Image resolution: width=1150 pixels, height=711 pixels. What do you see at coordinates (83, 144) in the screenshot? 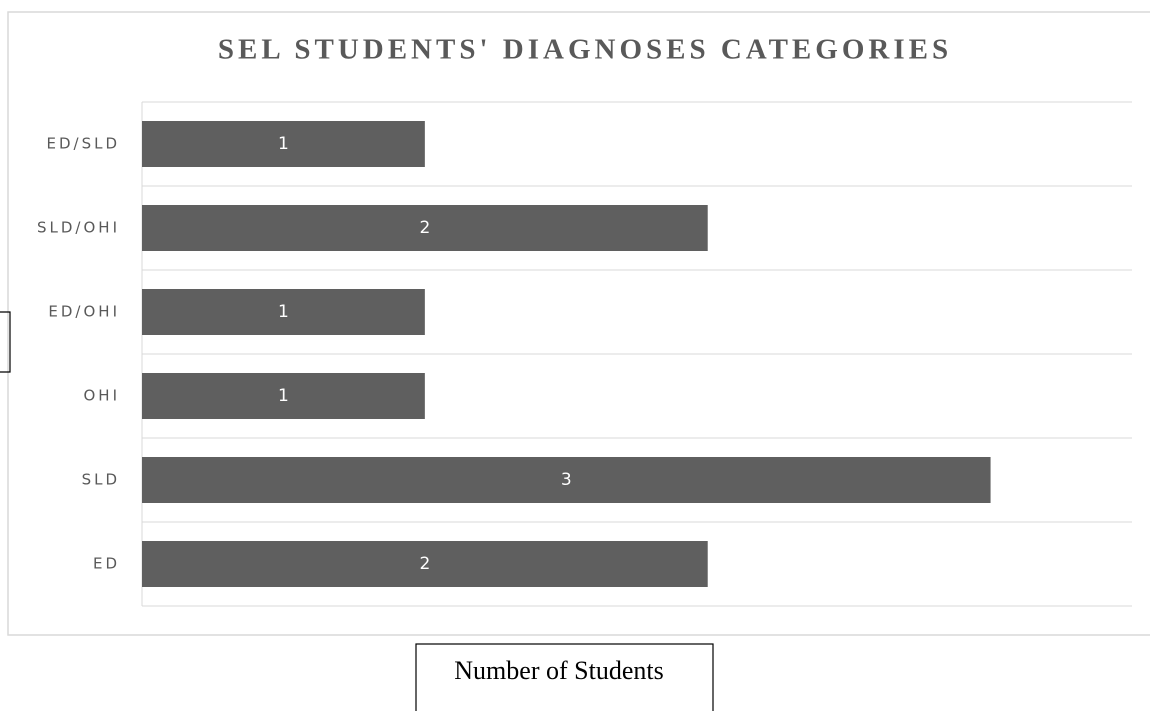
I see `y-tick-label: ED/SLD` at bounding box center [83, 144].